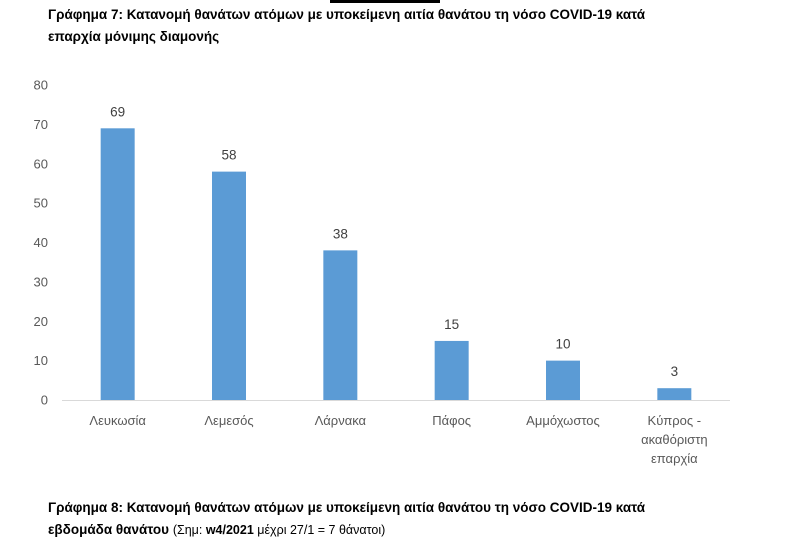 This screenshot has width=800, height=541. Describe the element at coordinates (41, 321) in the screenshot. I see `y-tick-label-20: 20` at that location.